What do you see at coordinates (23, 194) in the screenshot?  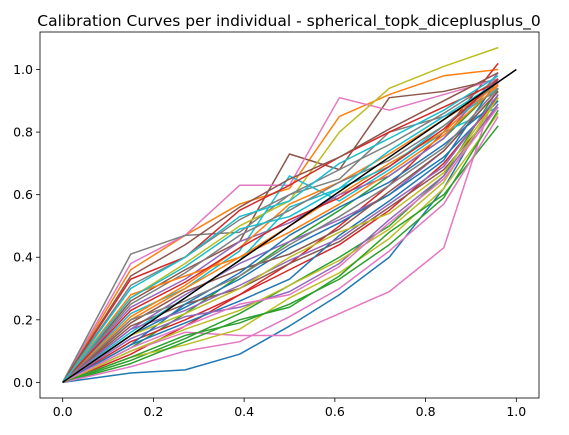 I see `y-tick-label: 0.6` at bounding box center [23, 194].